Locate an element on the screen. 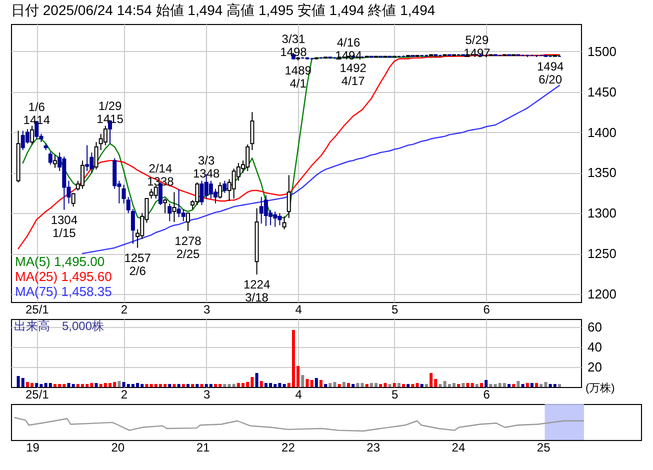  x-tick-label: 3 is located at coordinates (206, 395).